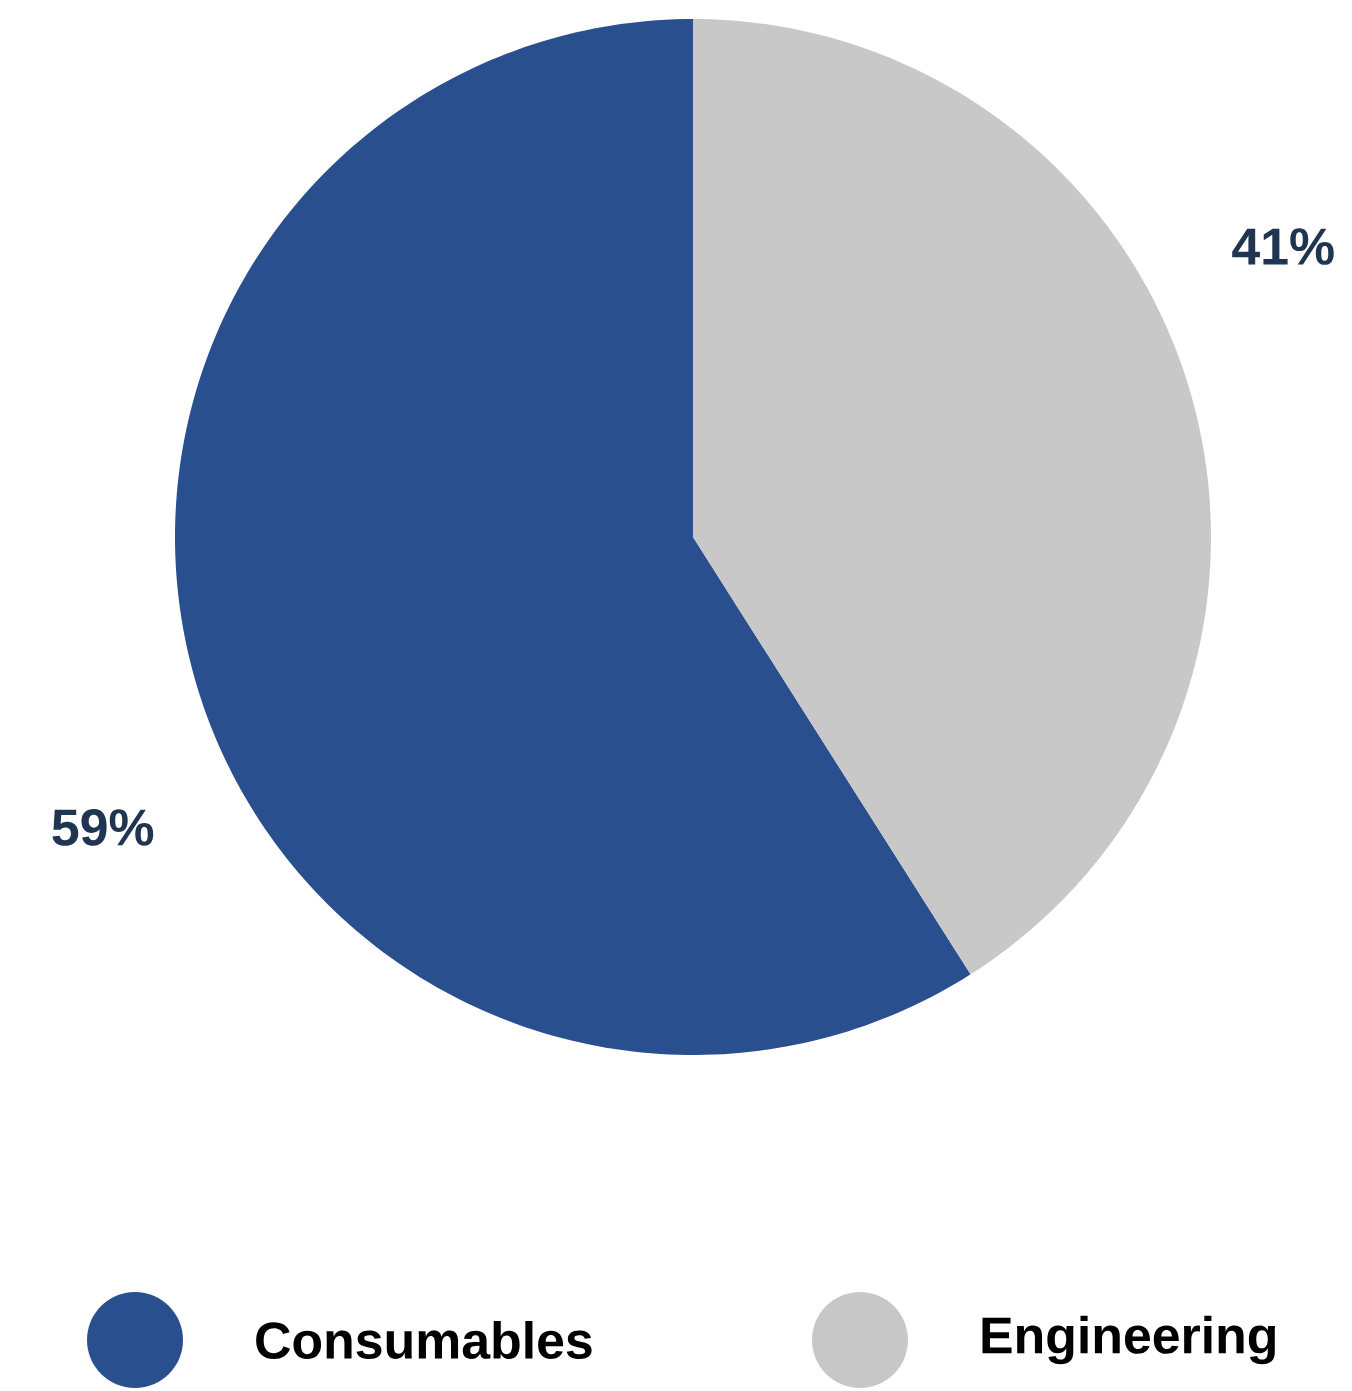  What do you see at coordinates (424, 1340) in the screenshot?
I see `legend-label: Consumables` at bounding box center [424, 1340].